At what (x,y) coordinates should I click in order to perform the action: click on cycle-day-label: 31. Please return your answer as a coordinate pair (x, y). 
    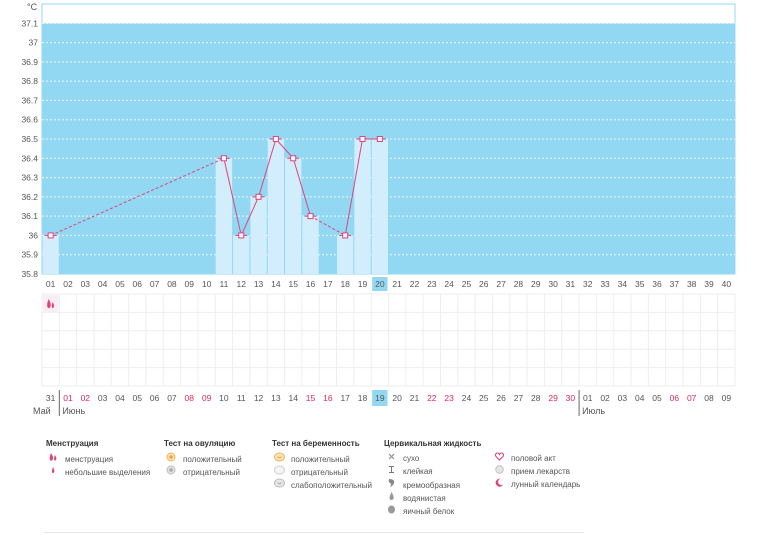
    Looking at the image, I should click on (571, 284).